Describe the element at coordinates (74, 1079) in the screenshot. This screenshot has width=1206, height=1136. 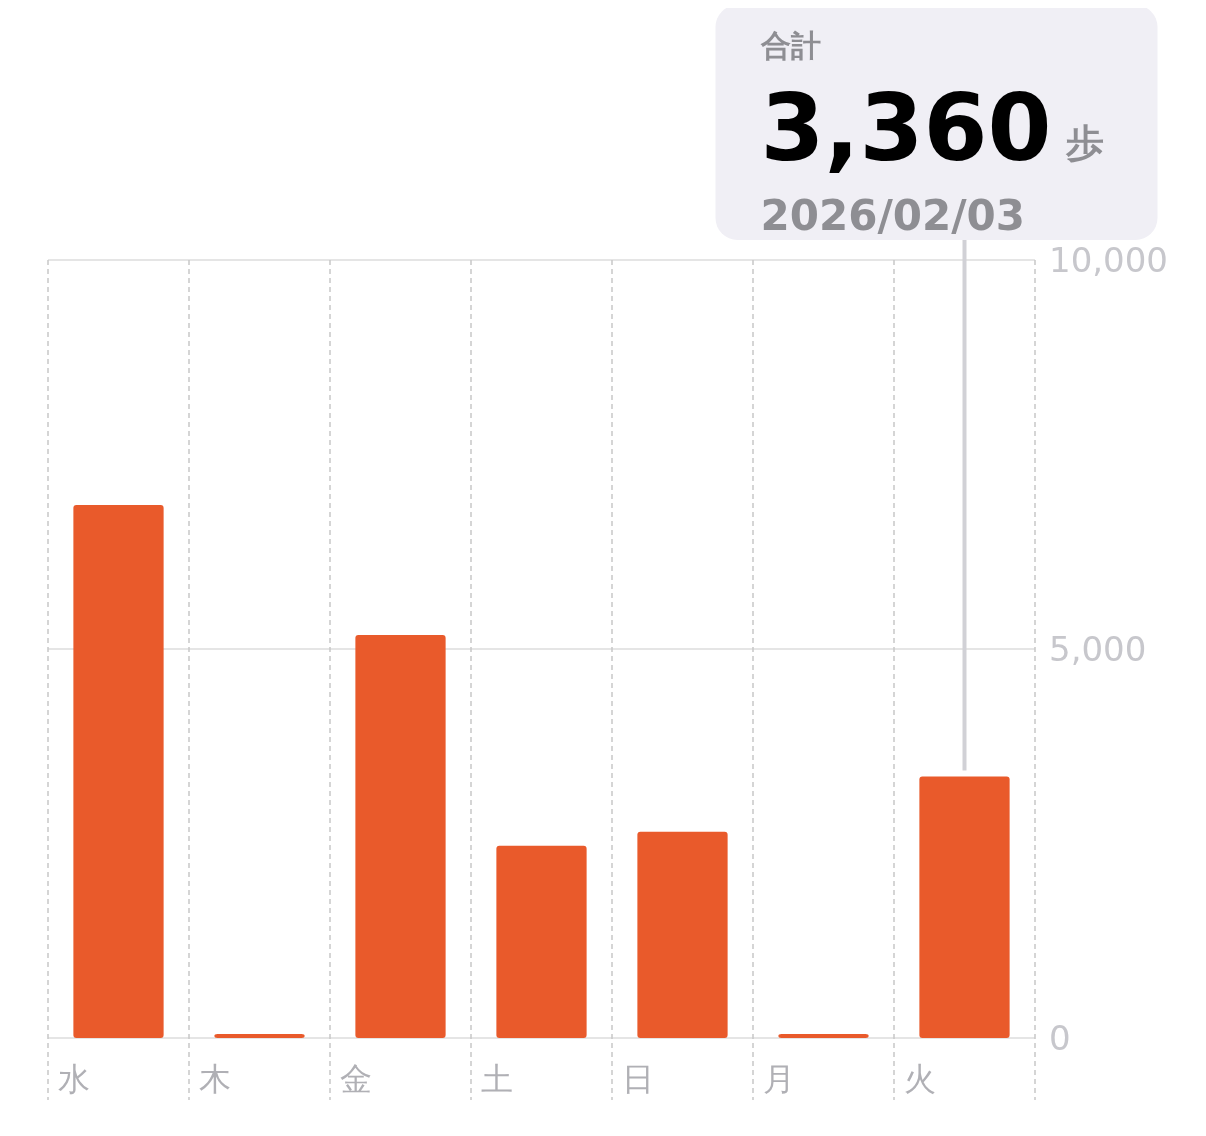
I see `x-tick-label: 水` at that location.